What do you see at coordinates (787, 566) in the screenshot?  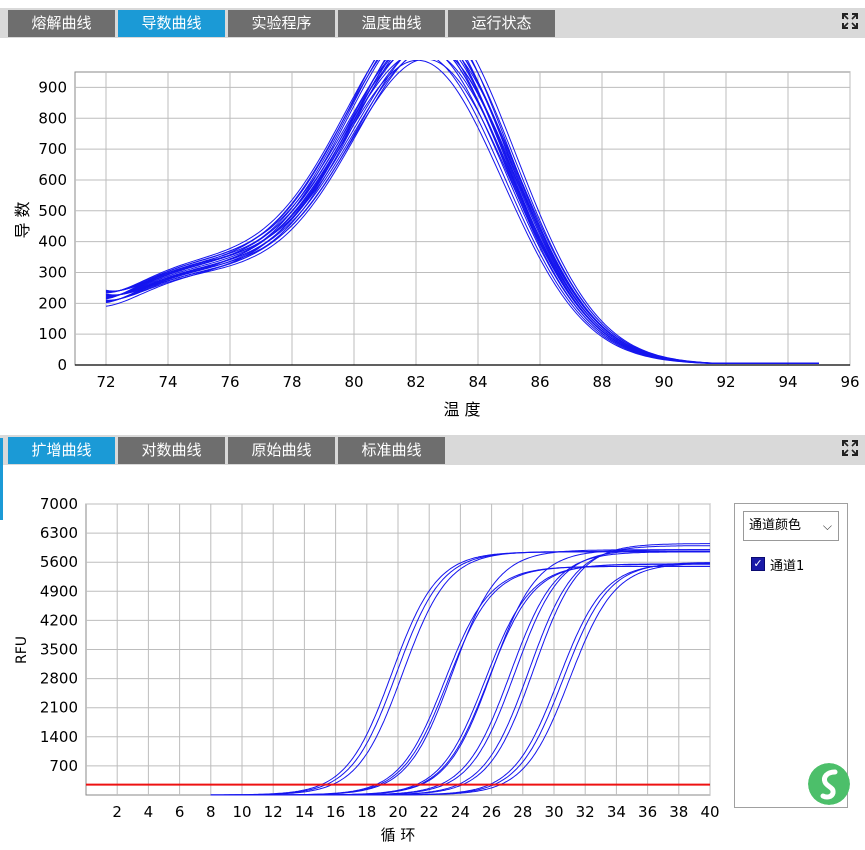 I see `legend-label: 通道1` at bounding box center [787, 566].